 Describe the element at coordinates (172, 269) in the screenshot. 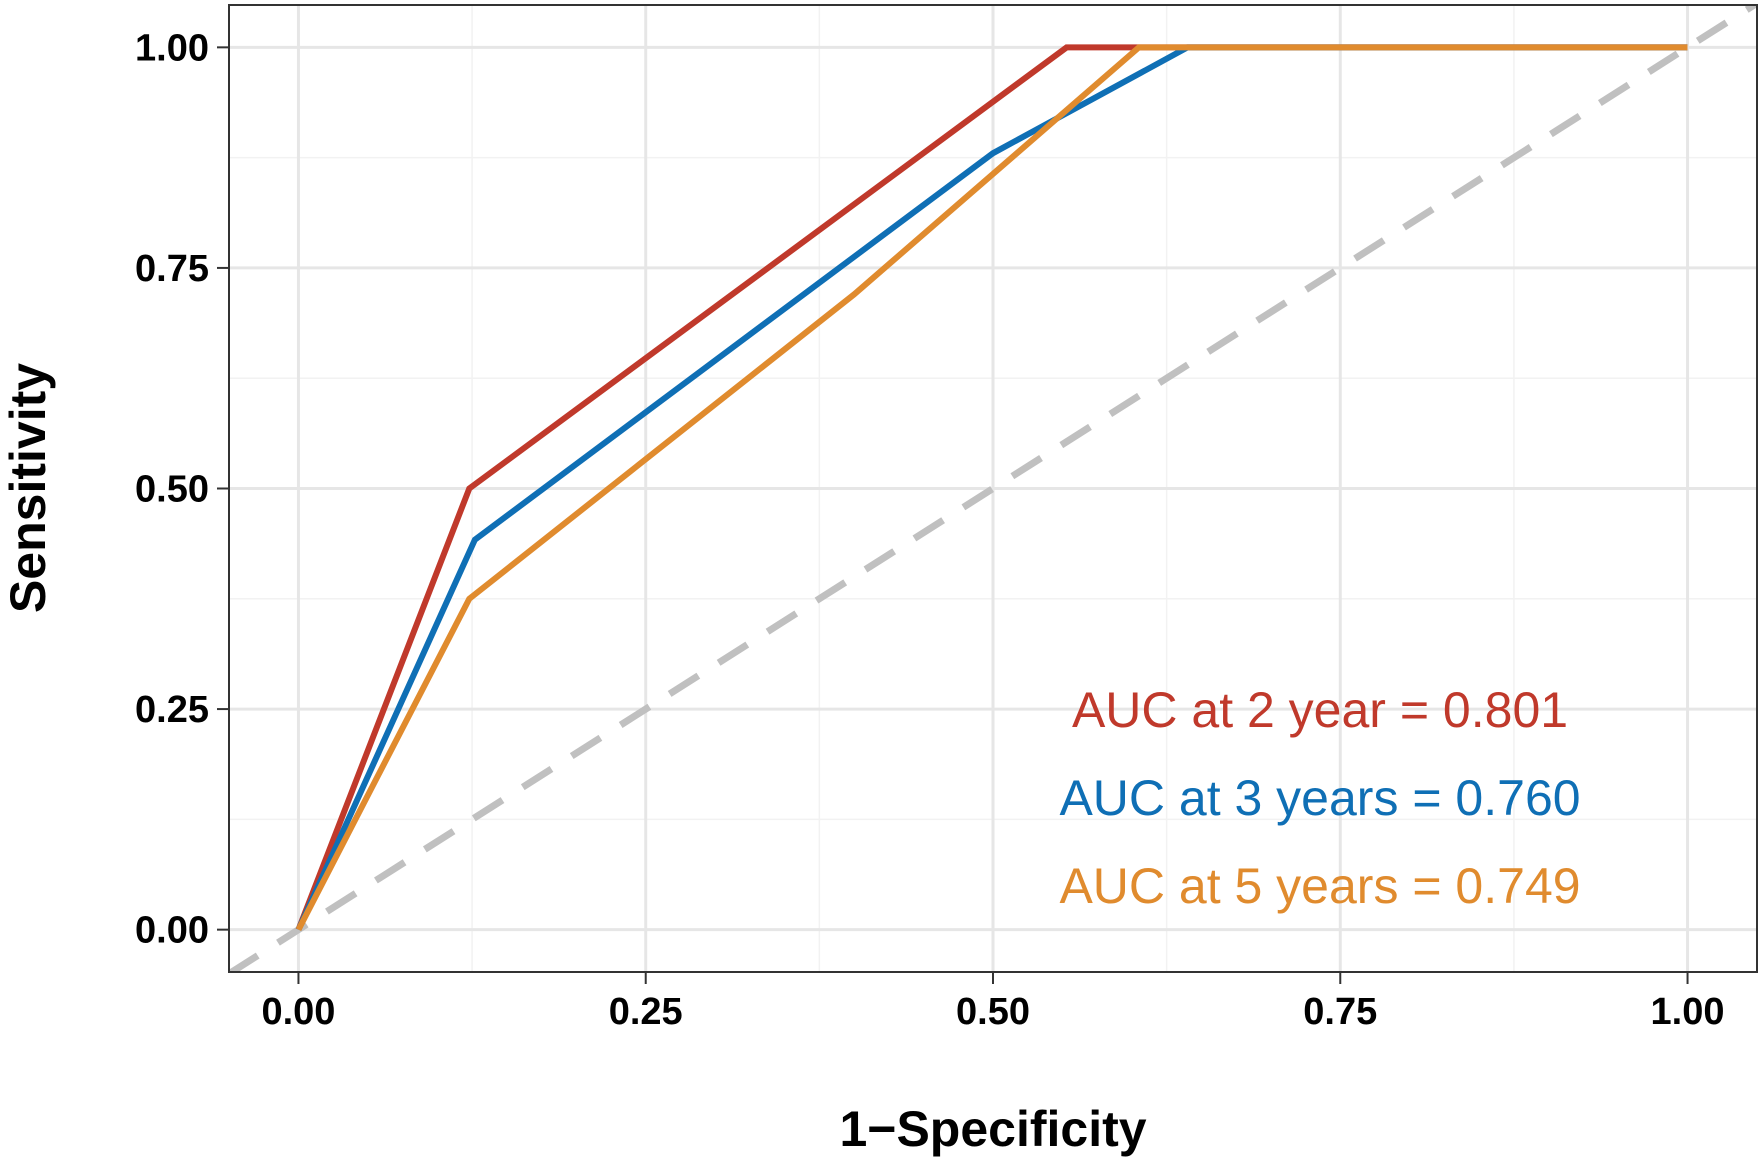

I see `y-tick-label: 0.75` at that location.